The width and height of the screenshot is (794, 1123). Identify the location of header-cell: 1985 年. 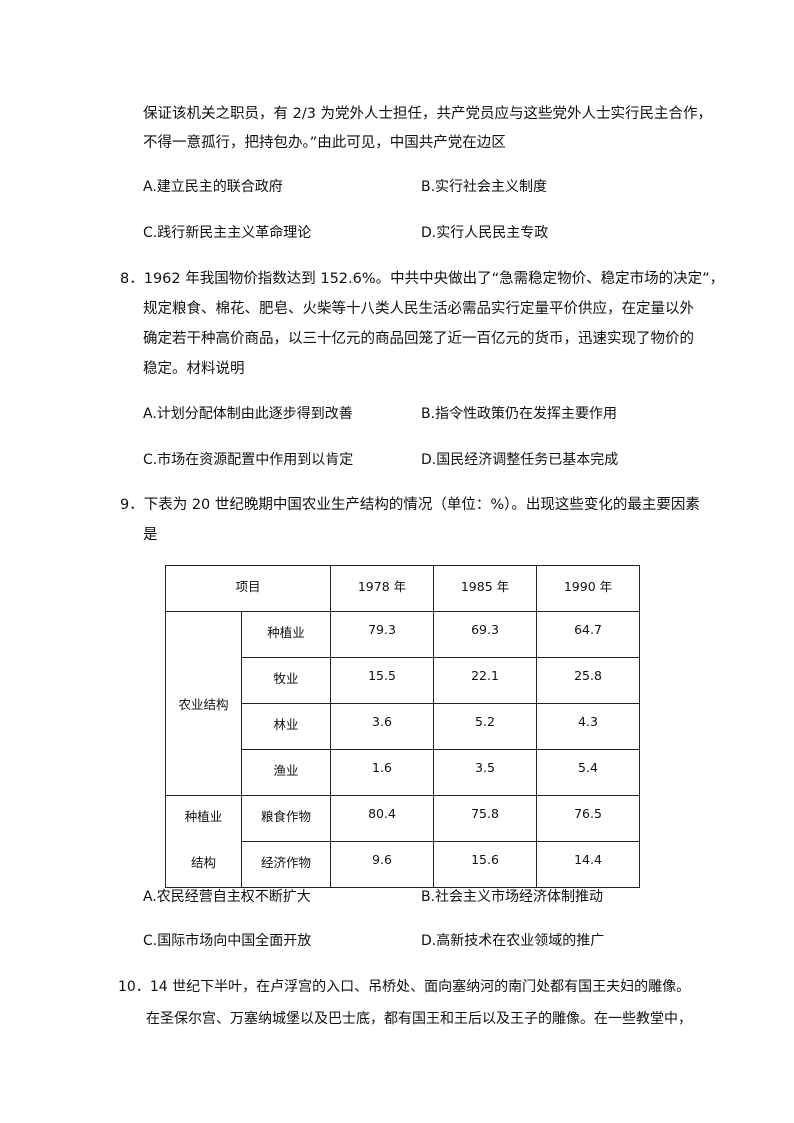
(485, 588).